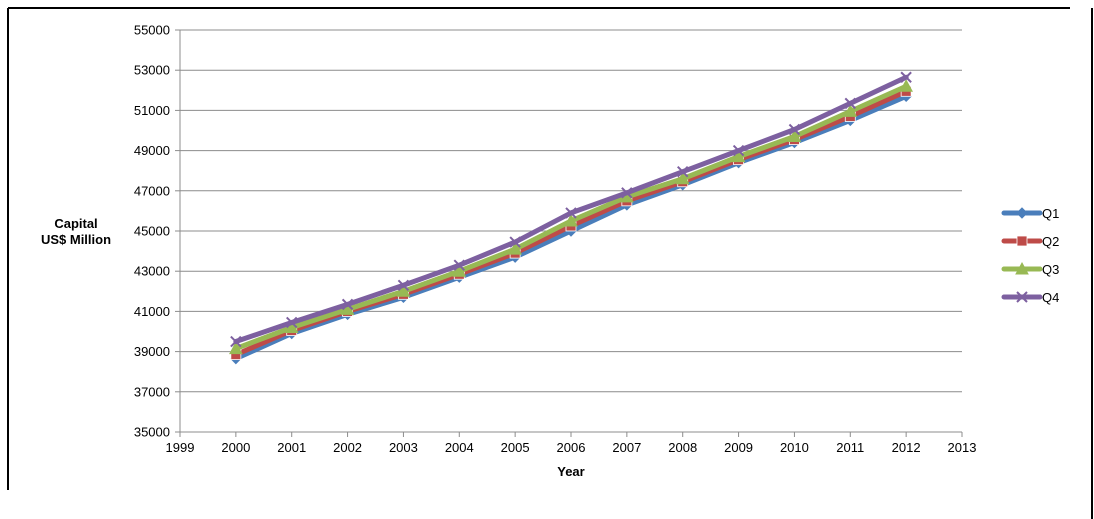 This screenshot has height=519, width=1094. I want to click on legend-item-q3: Q3, so click(1030, 269).